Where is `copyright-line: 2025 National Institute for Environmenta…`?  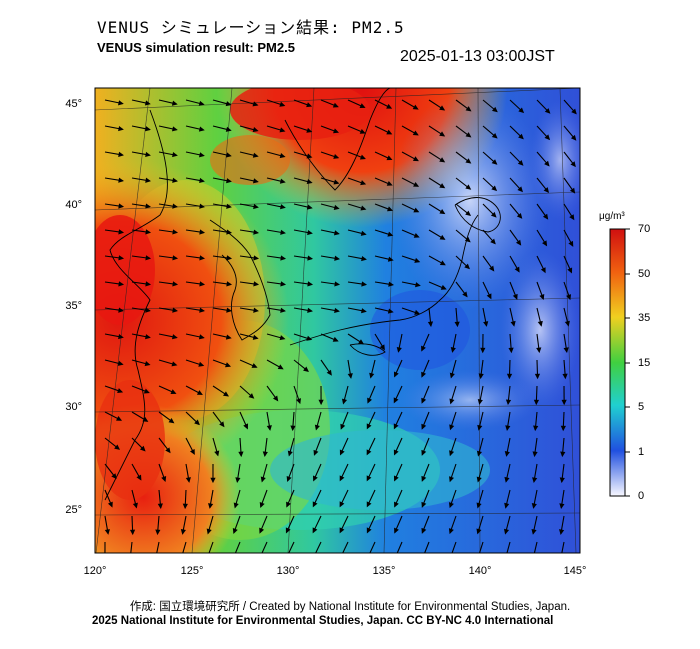 copyright-line: 2025 National Institute for Environmenta… is located at coordinates (323, 621).